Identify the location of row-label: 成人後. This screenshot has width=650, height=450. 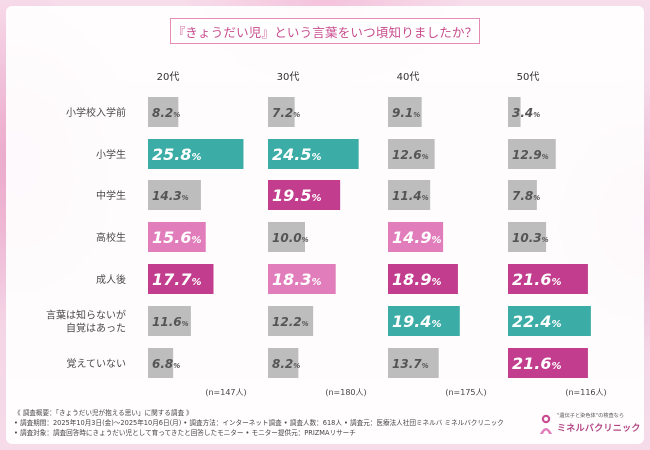
(111, 279).